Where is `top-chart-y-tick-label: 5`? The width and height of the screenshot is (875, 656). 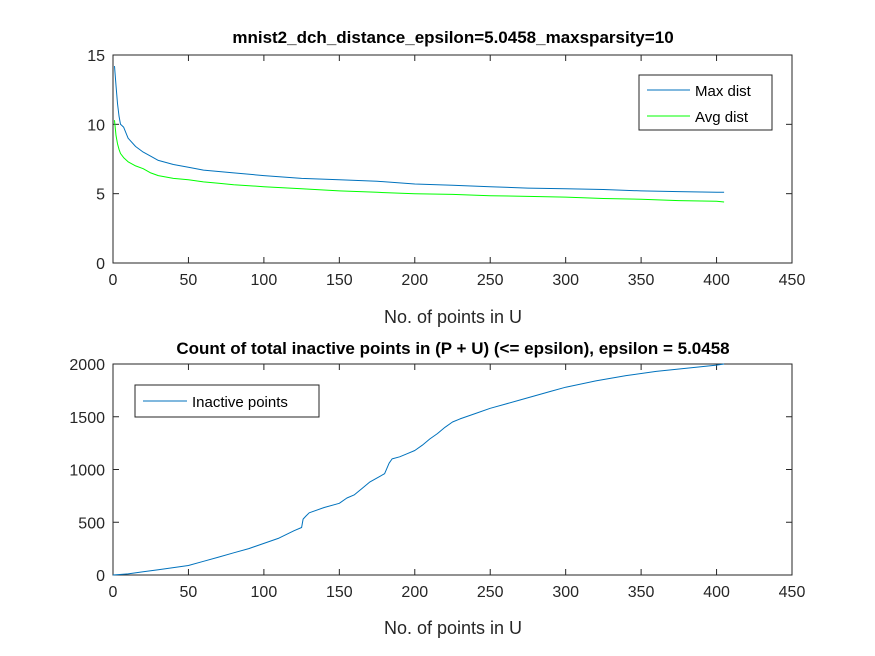
top-chart-y-tick-label: 5 is located at coordinates (100, 195).